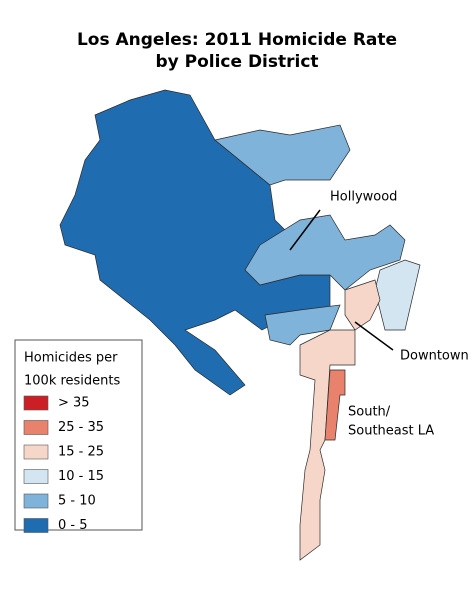  I want to click on legend-label: 25 - 35, so click(81, 427).